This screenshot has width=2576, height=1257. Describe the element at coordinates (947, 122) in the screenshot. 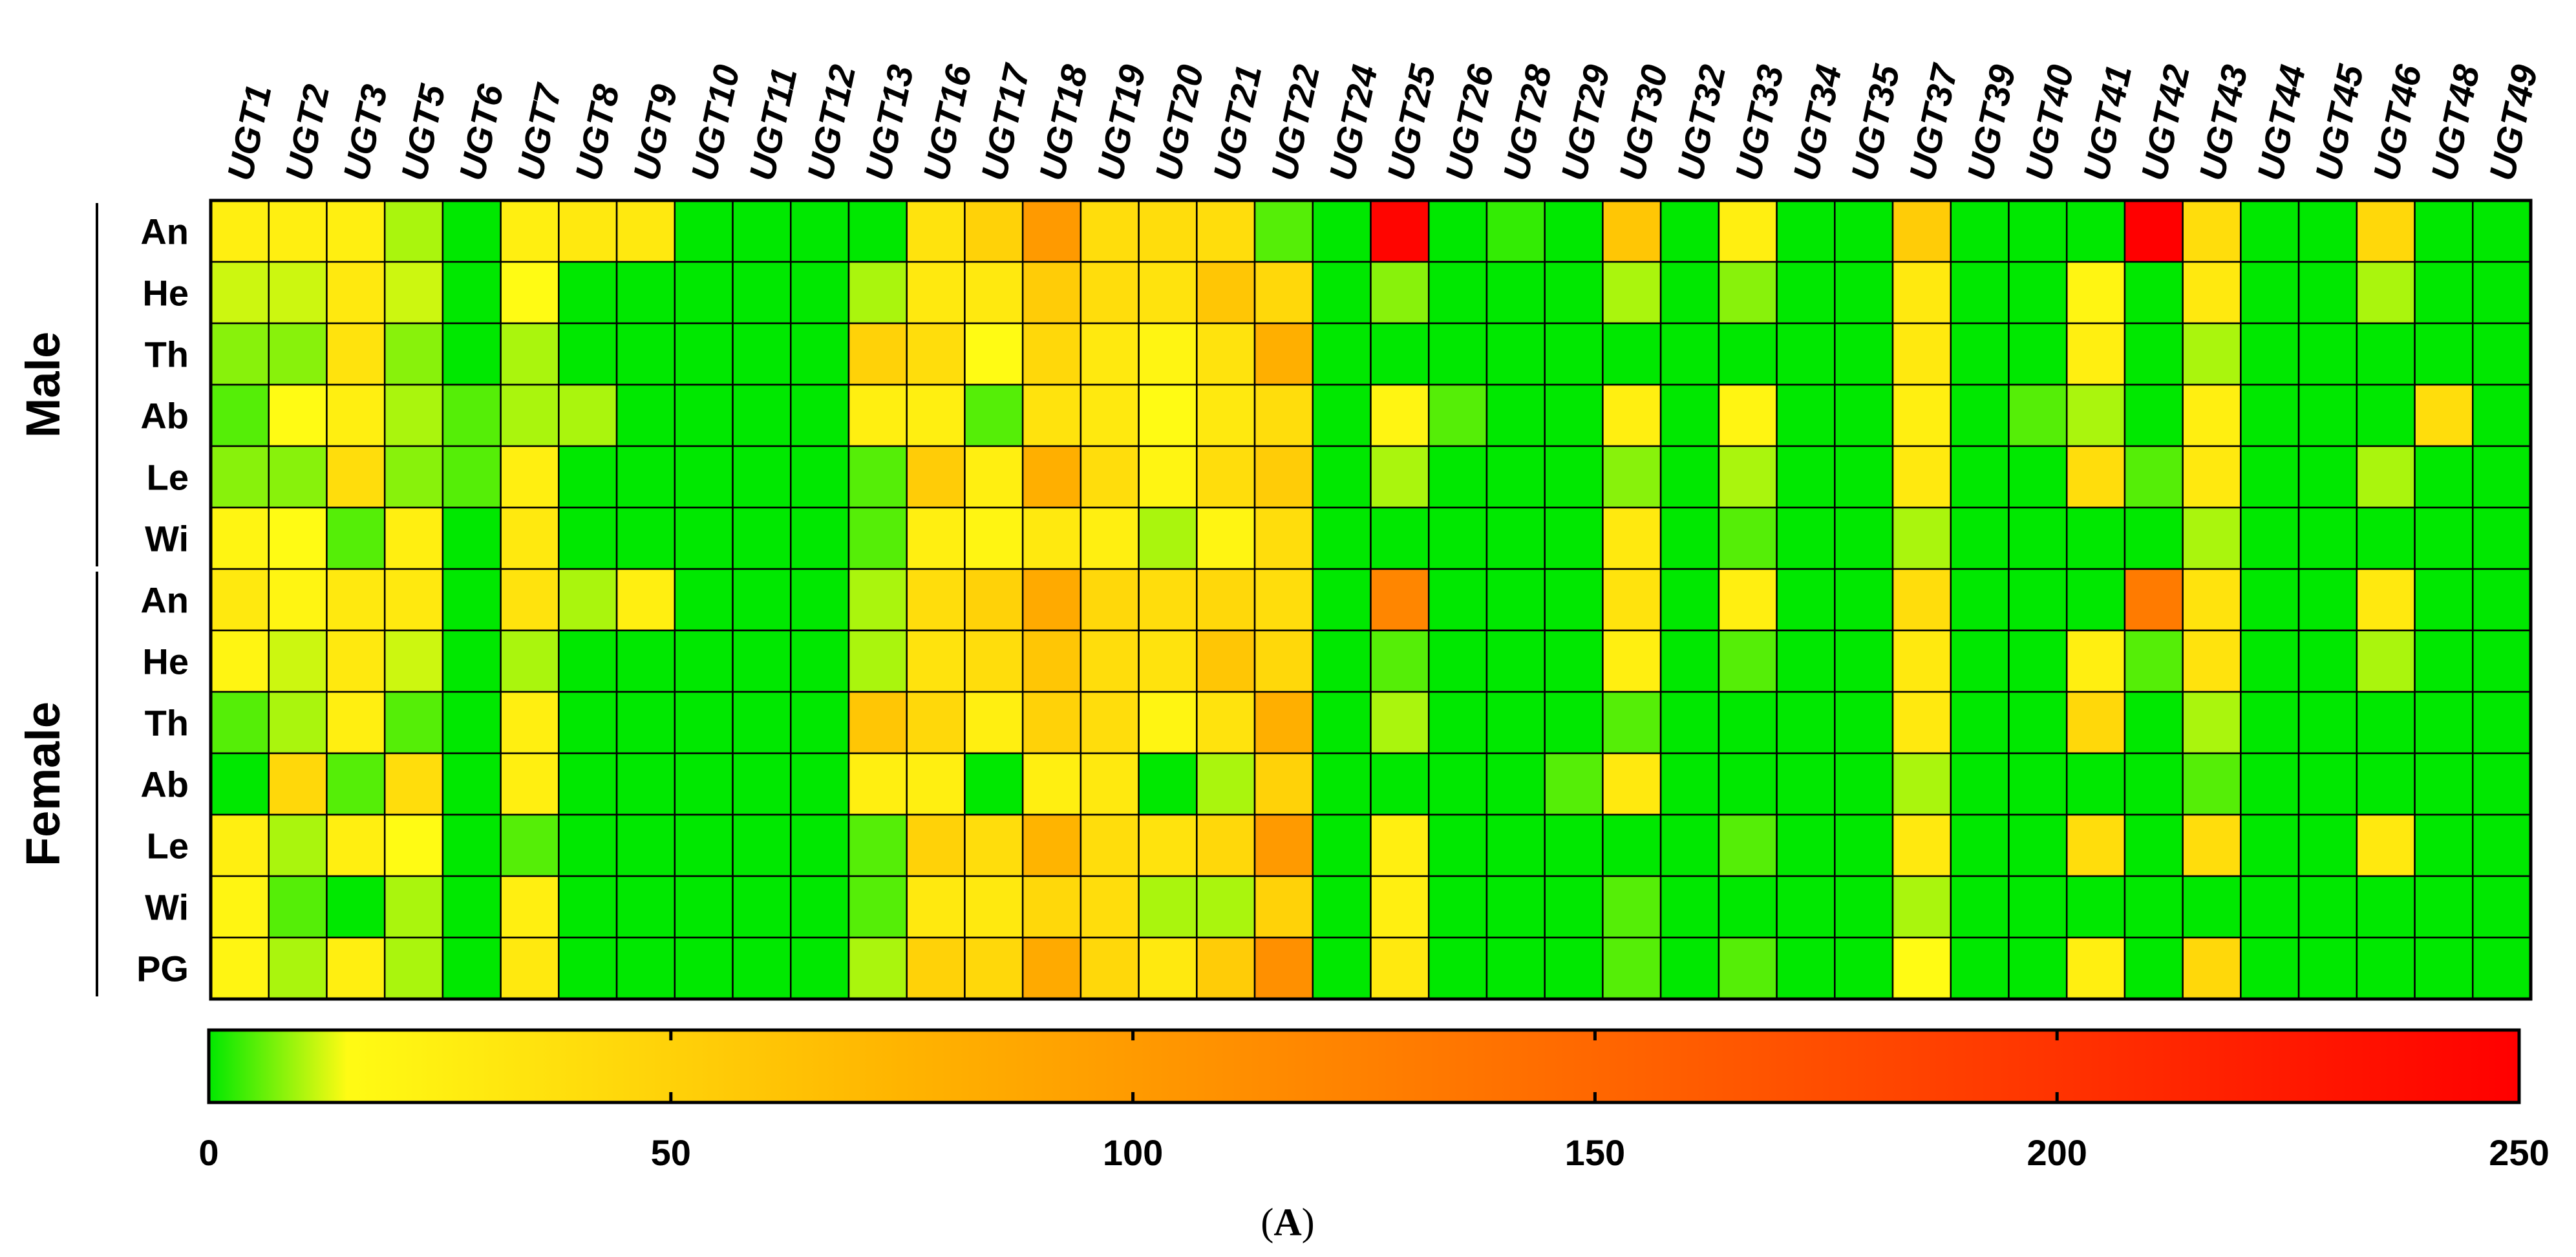

I see `column-label-ugt16: UGT16` at that location.